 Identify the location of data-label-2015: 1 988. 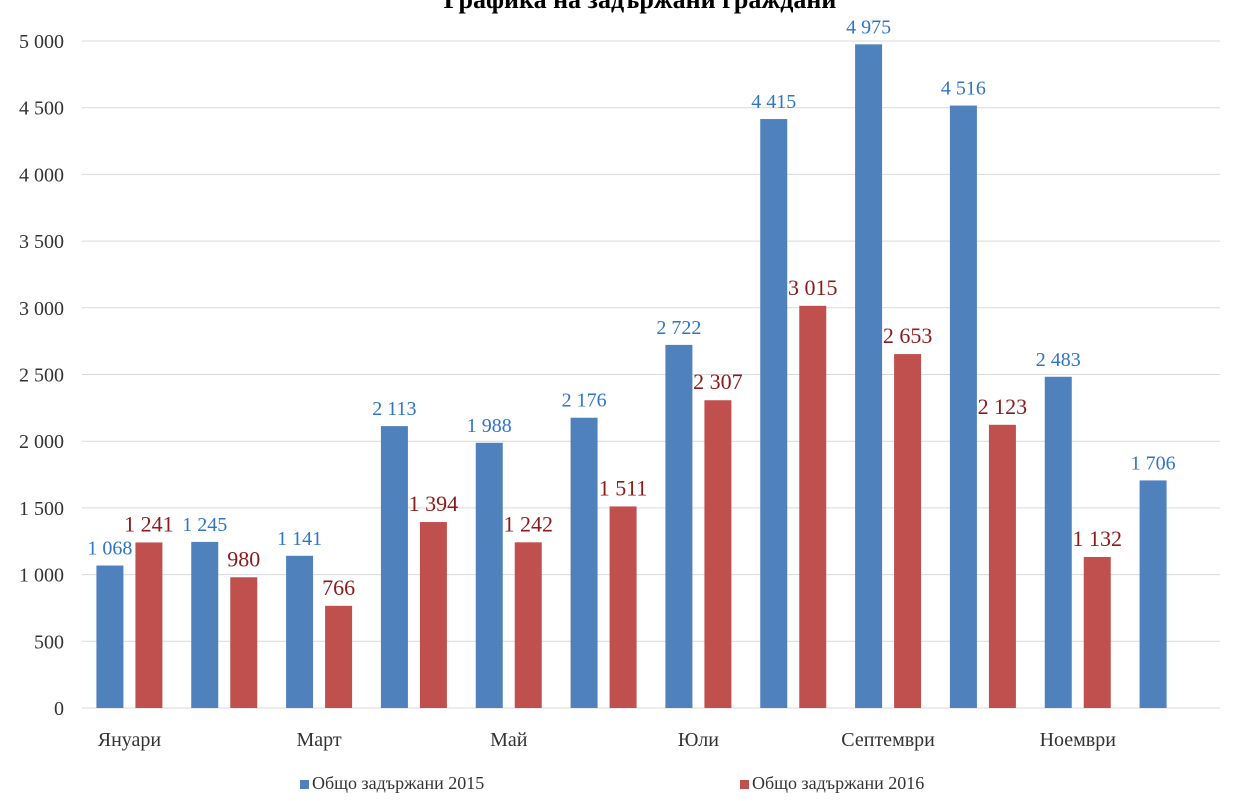
(489, 426).